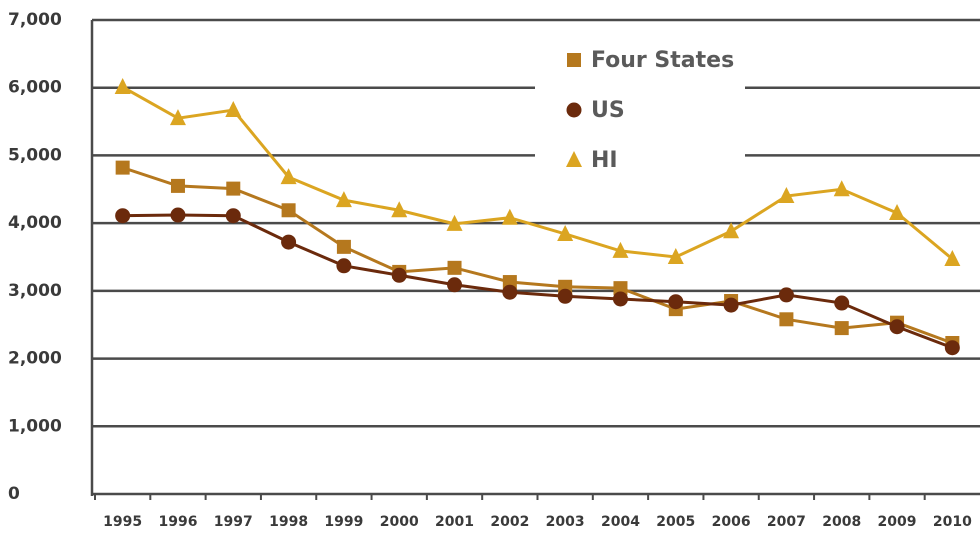 This screenshot has width=980, height=537. Describe the element at coordinates (122, 522) in the screenshot. I see `x-tick-label: 1995` at that location.